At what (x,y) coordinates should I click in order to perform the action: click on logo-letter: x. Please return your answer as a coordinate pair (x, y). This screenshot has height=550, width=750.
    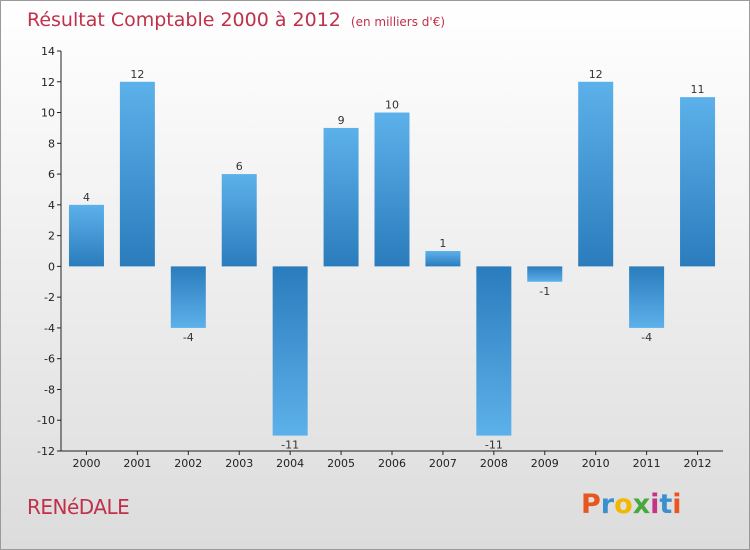
    Looking at the image, I should click on (641, 504).